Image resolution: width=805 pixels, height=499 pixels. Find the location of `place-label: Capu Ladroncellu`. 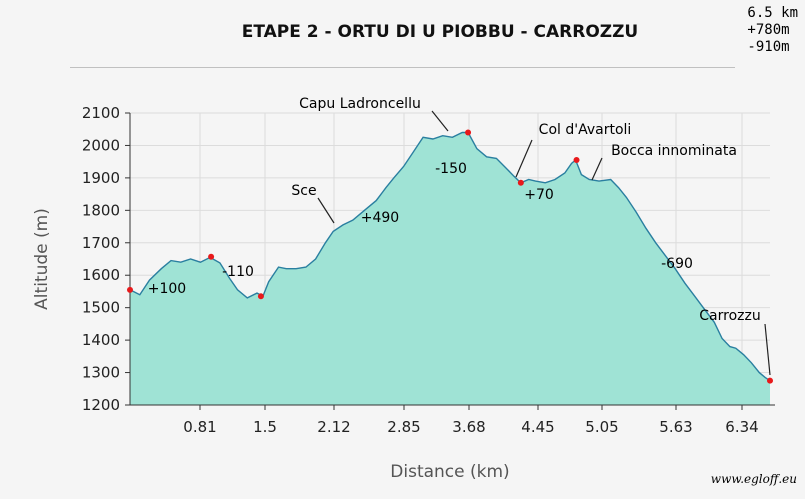

place-label: Capu Ladroncellu is located at coordinates (360, 104).